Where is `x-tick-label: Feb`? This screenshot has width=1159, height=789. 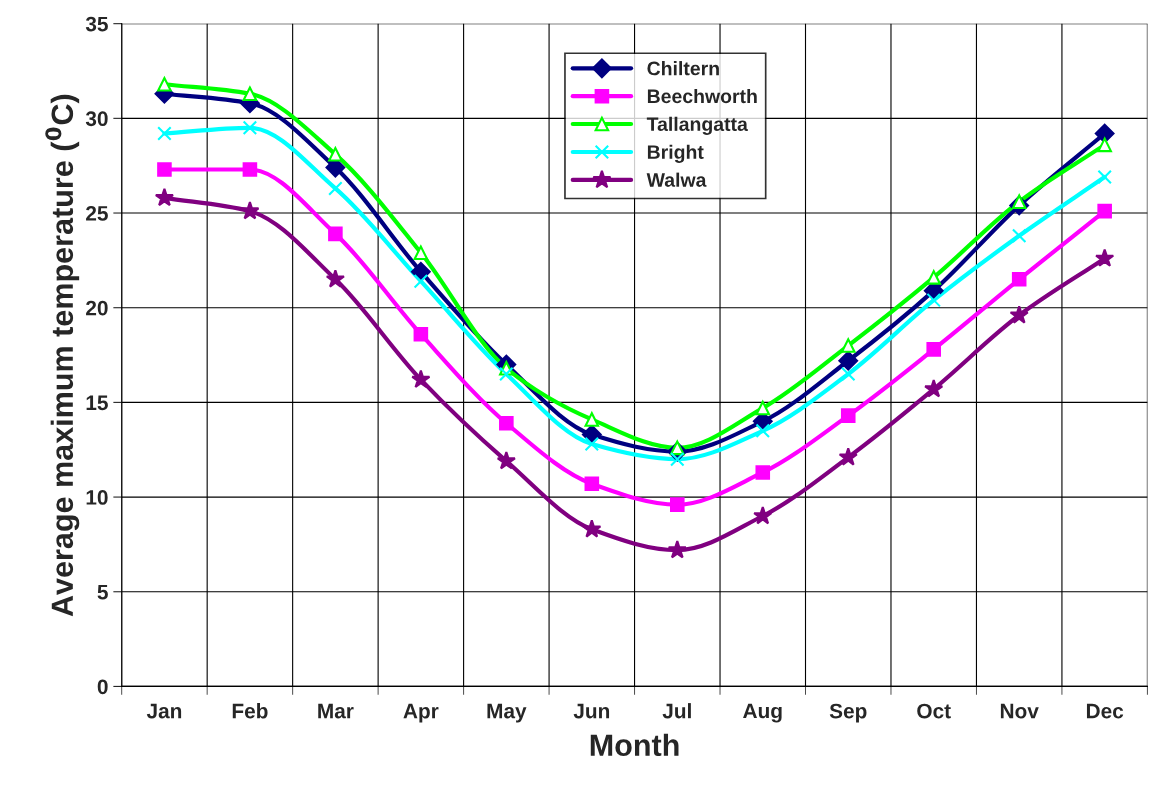 x-tick-label: Feb is located at coordinates (250, 711).